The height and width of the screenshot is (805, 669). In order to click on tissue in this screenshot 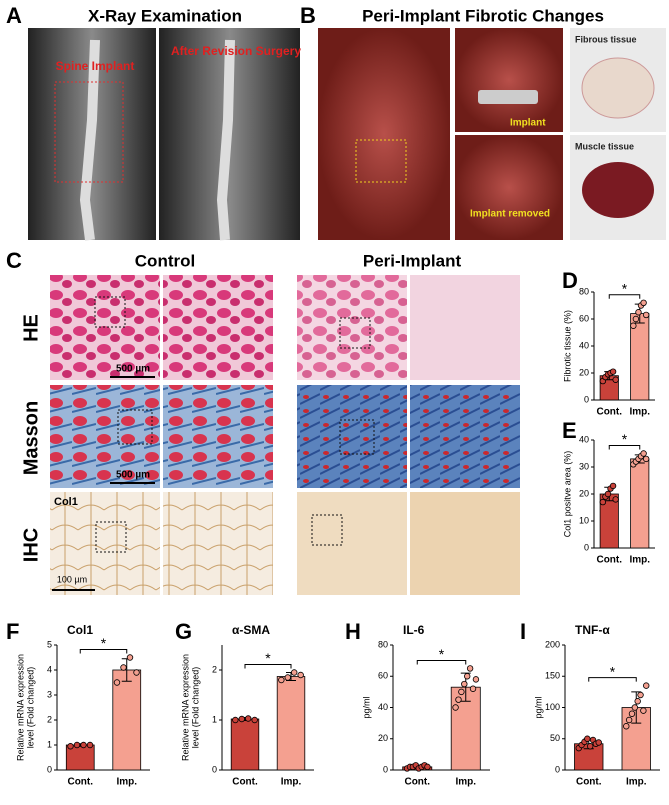, I will do `click(618, 88)`.